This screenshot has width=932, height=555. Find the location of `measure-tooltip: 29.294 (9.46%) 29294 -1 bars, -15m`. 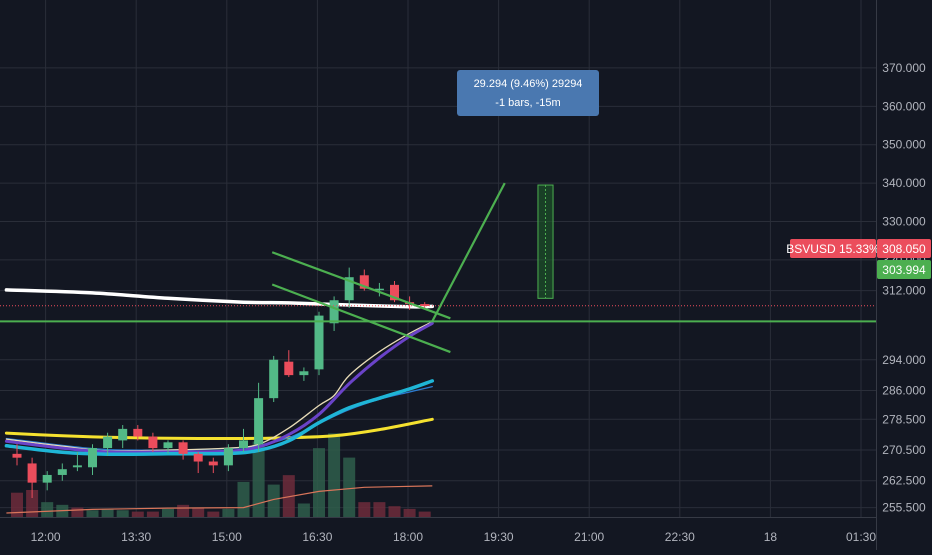

measure-tooltip: 29.294 (9.46%) 29294 -1 bars, -15m is located at coordinates (528, 93).